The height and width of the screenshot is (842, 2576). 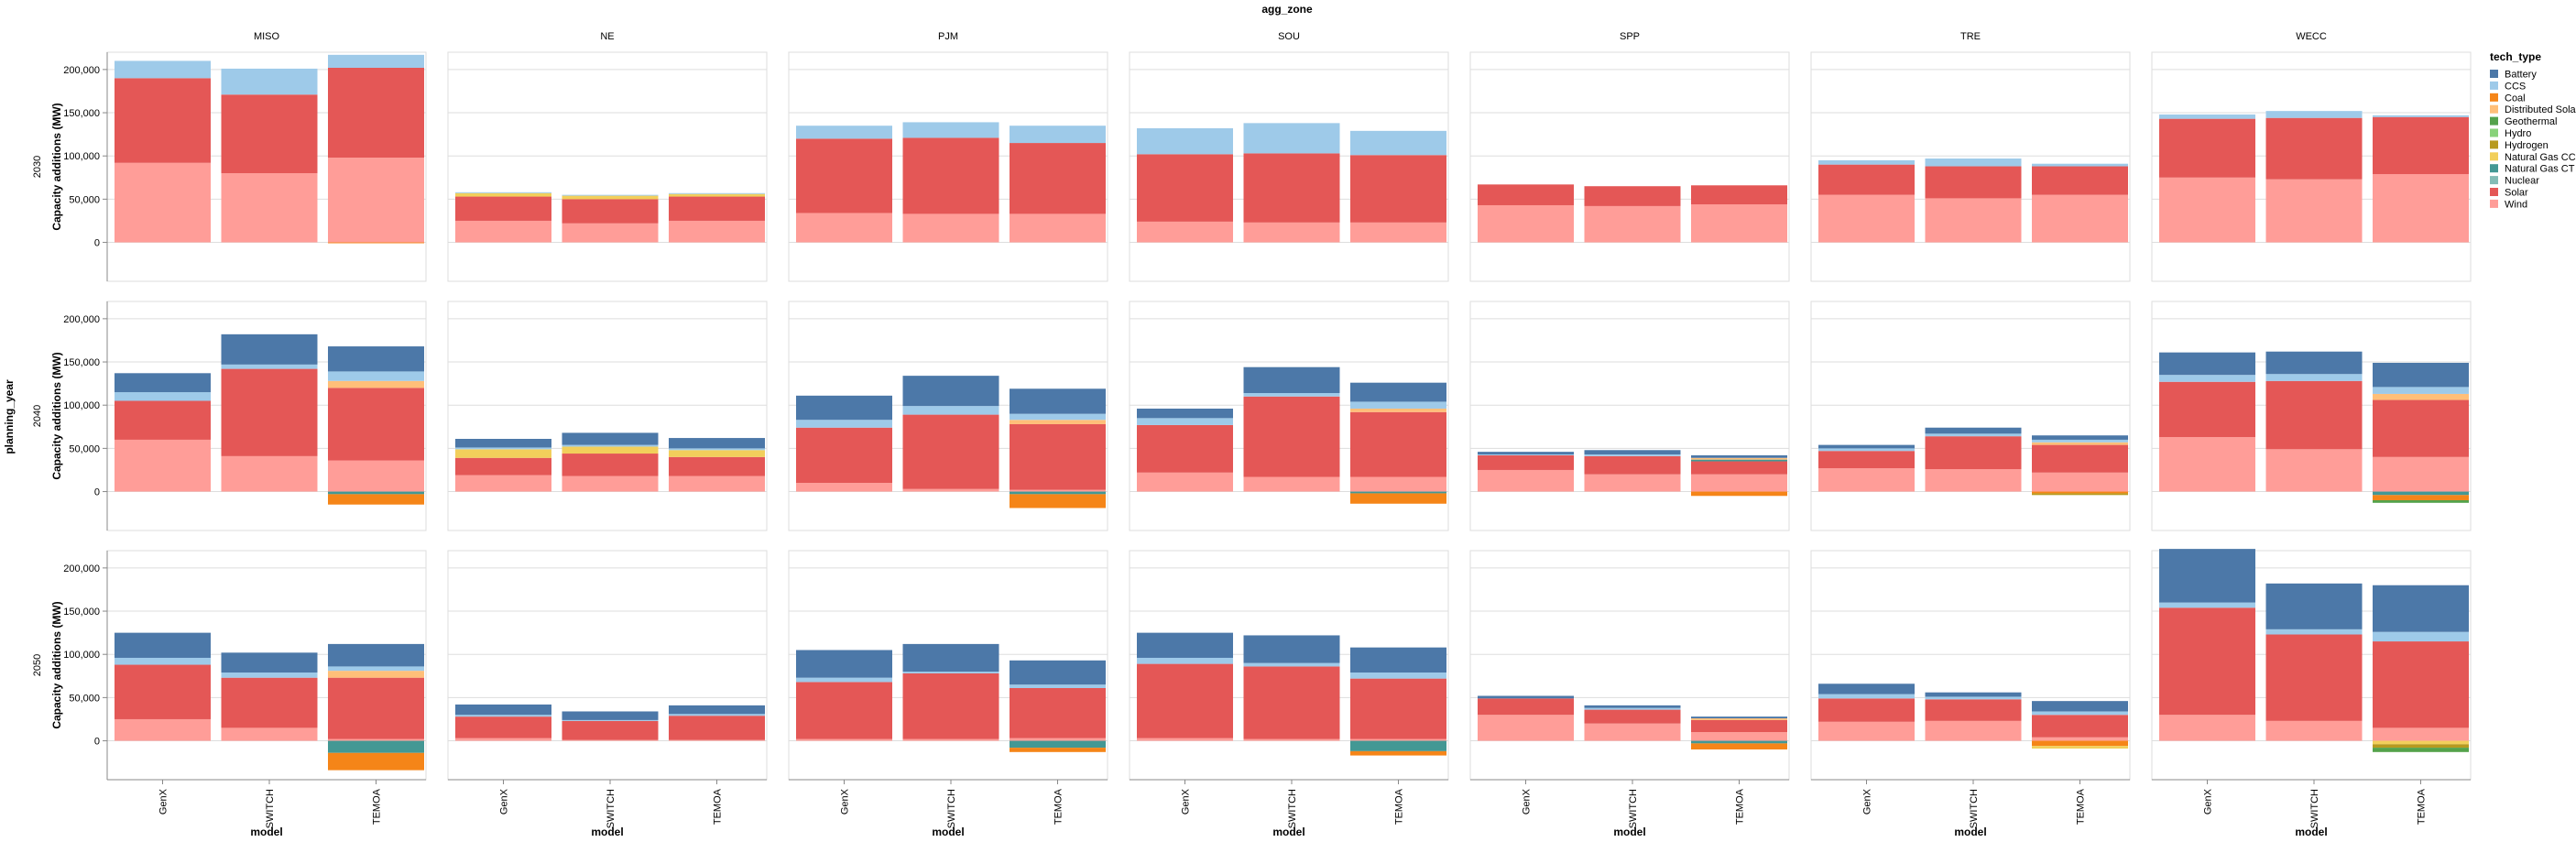 I want to click on y-tick-label: 100,000, so click(x=82, y=405).